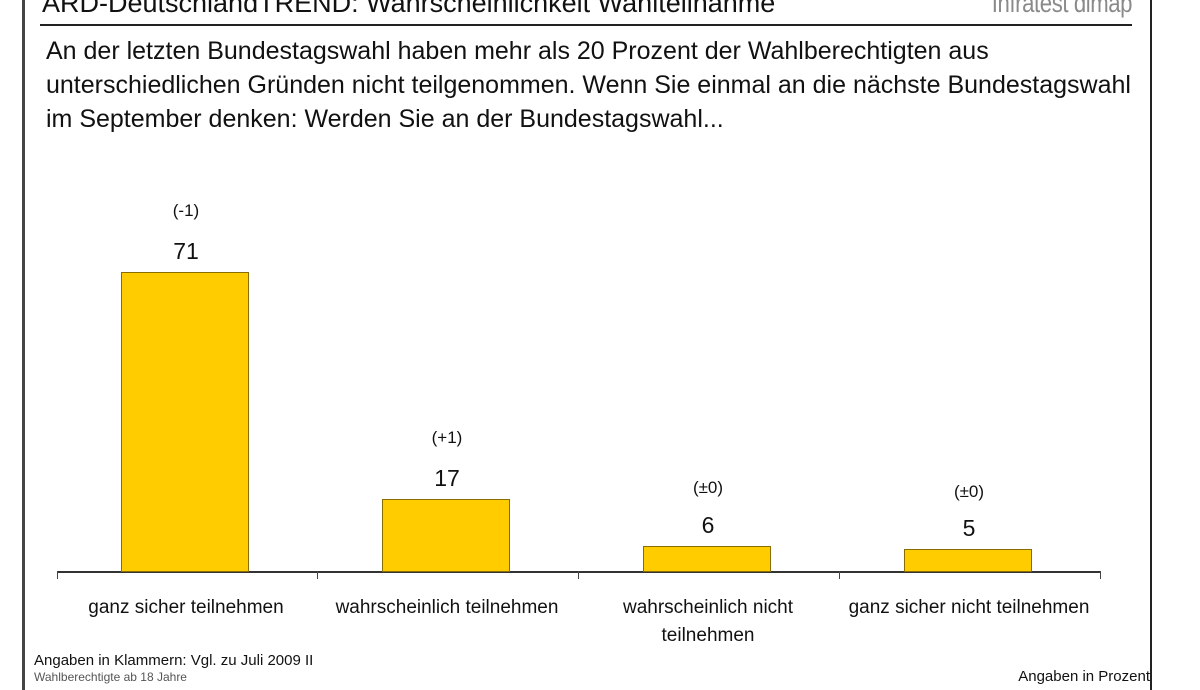  Describe the element at coordinates (447, 437) in the screenshot. I see `bar-change-label: (+1)` at that location.